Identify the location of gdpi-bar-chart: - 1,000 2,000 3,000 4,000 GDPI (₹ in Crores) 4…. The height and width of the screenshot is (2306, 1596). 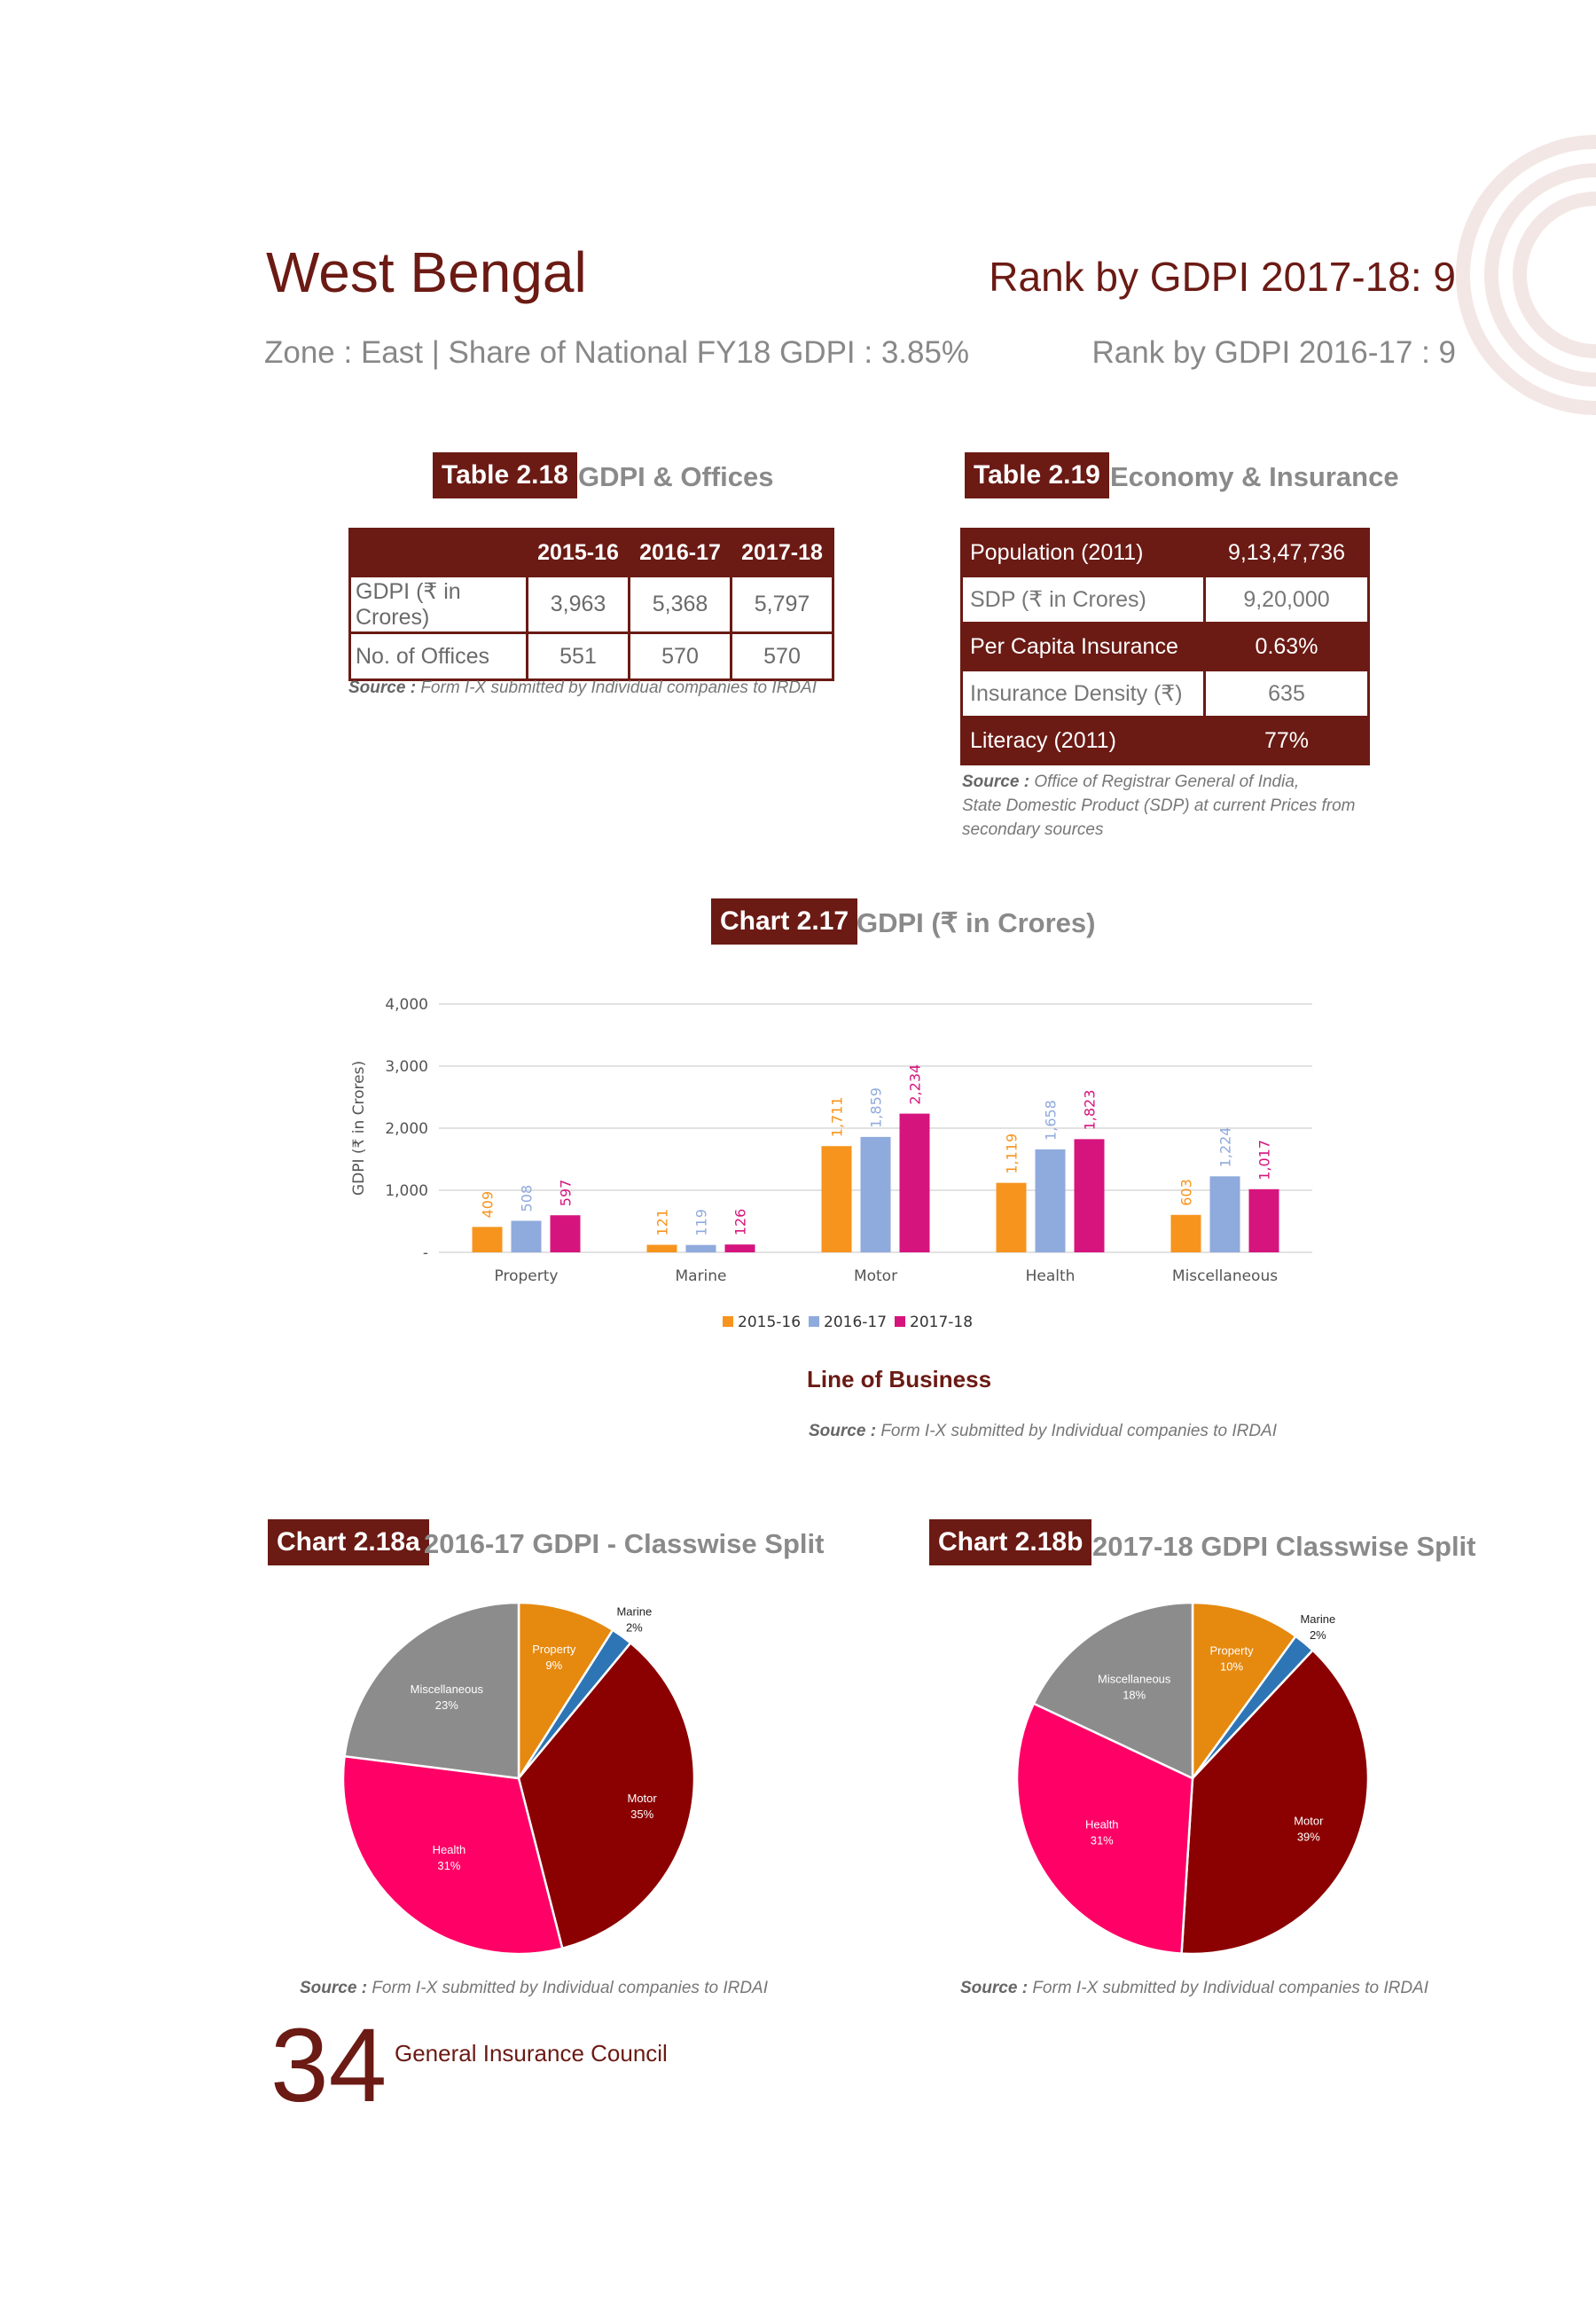
(831, 1163).